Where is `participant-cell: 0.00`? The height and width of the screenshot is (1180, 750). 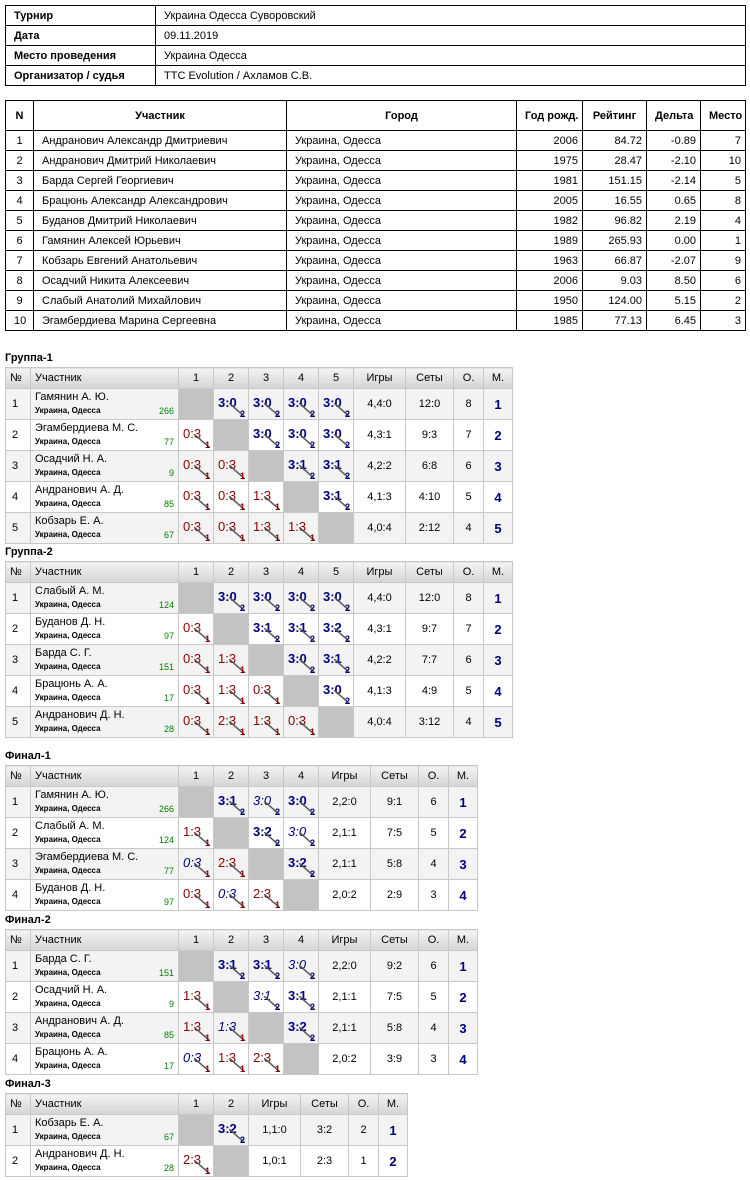 participant-cell: 0.00 is located at coordinates (673, 240).